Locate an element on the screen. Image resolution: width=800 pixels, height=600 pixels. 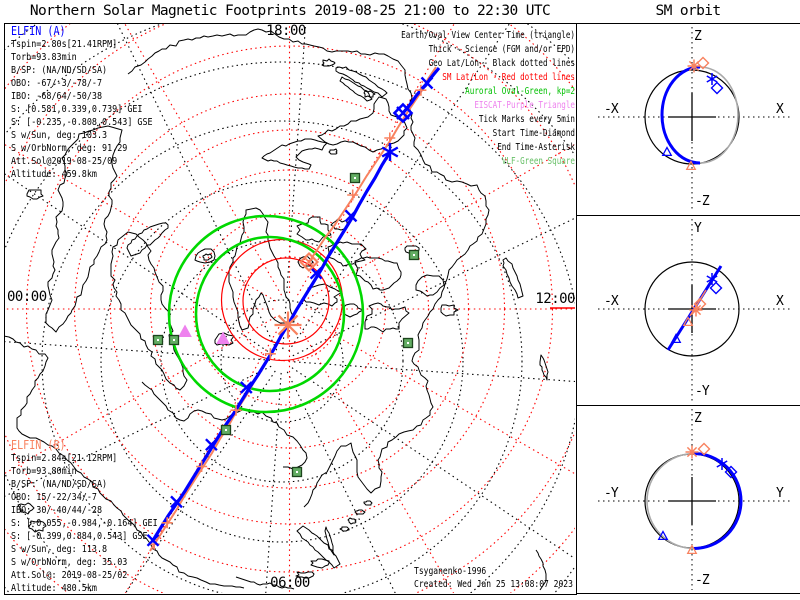
elfin-b-line: Tspin=2.84s[21.12RPM] is located at coordinates (64, 458).